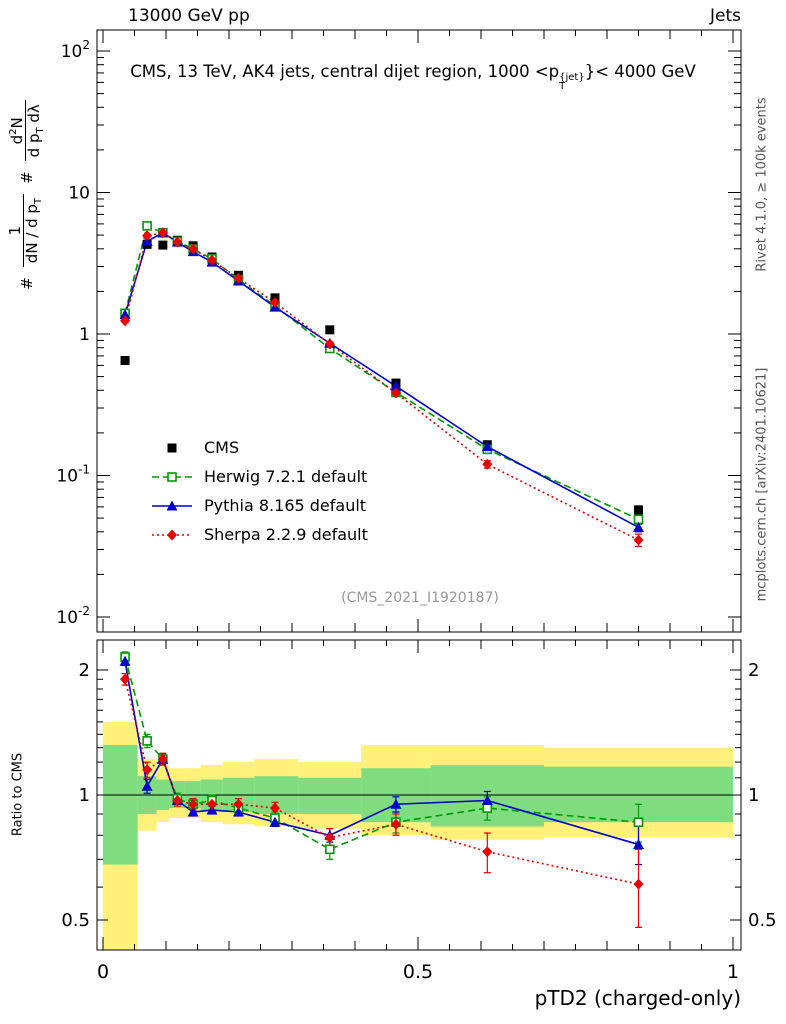  I want to click on svg-text: 0, so click(103, 972).